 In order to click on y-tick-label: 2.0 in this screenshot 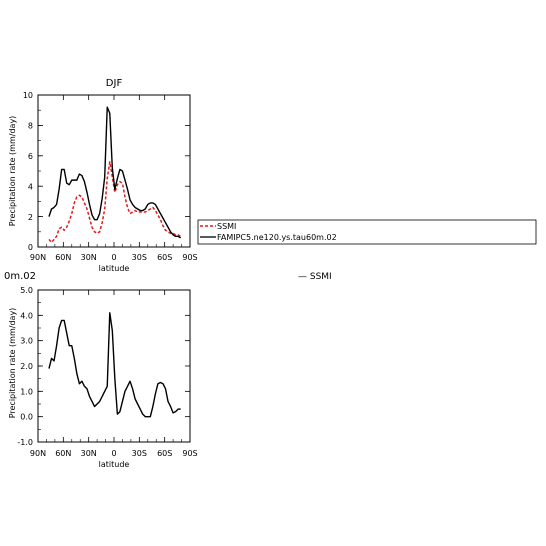, I will do `click(26, 366)`.